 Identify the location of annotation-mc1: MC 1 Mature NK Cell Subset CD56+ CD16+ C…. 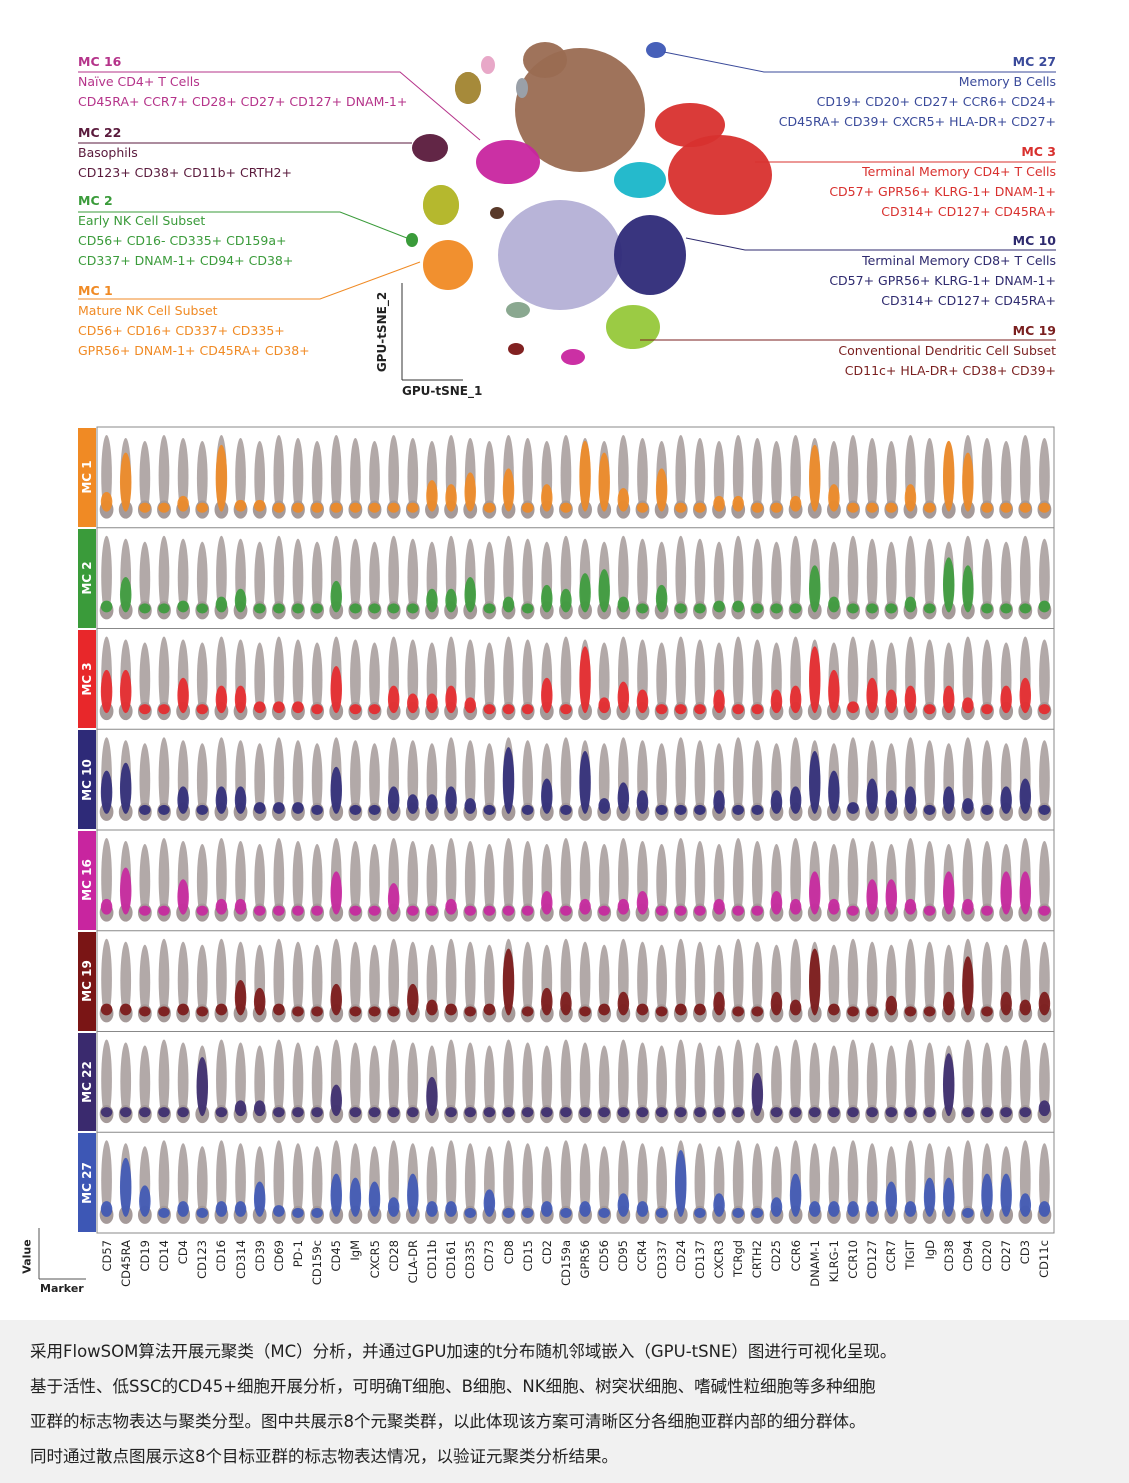
(194, 321).